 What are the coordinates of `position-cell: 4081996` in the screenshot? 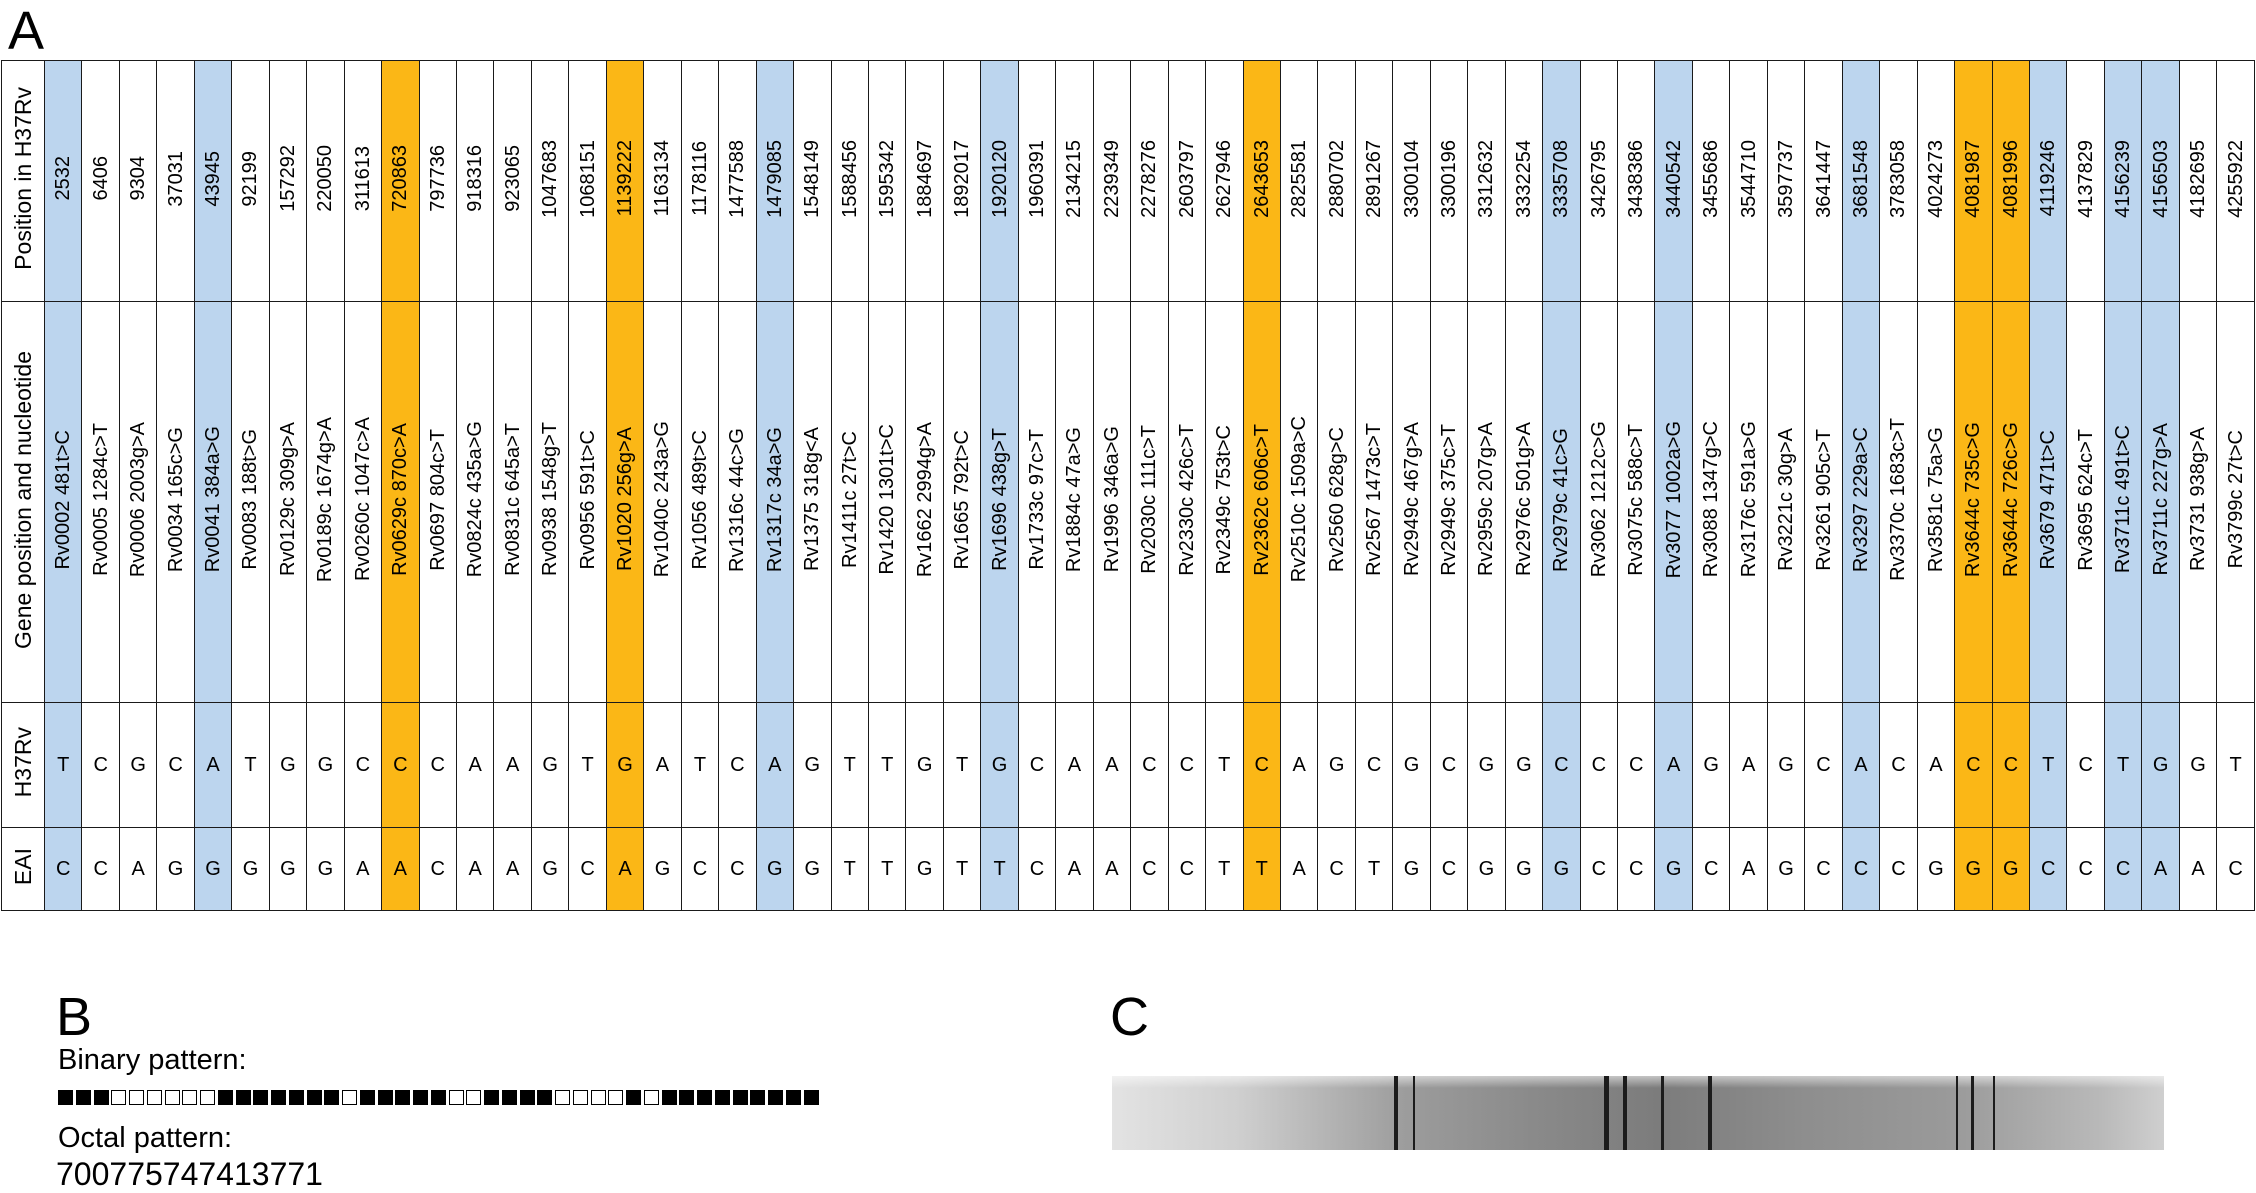 It's located at (2011, 181).